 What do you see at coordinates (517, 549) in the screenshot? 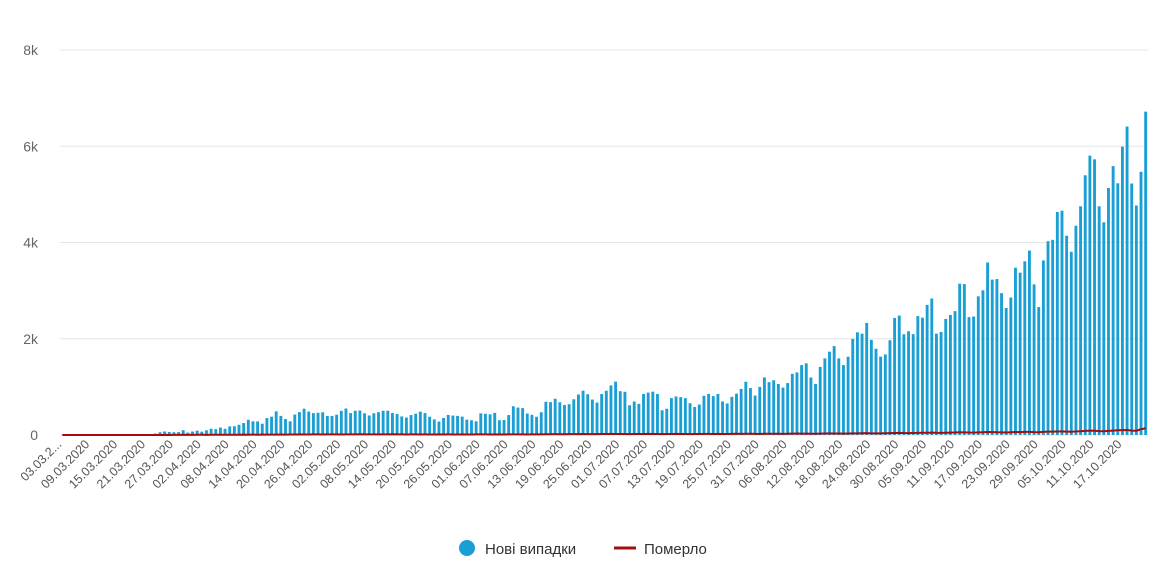
I see `legend-item-new-cases: Нові випадки` at bounding box center [517, 549].